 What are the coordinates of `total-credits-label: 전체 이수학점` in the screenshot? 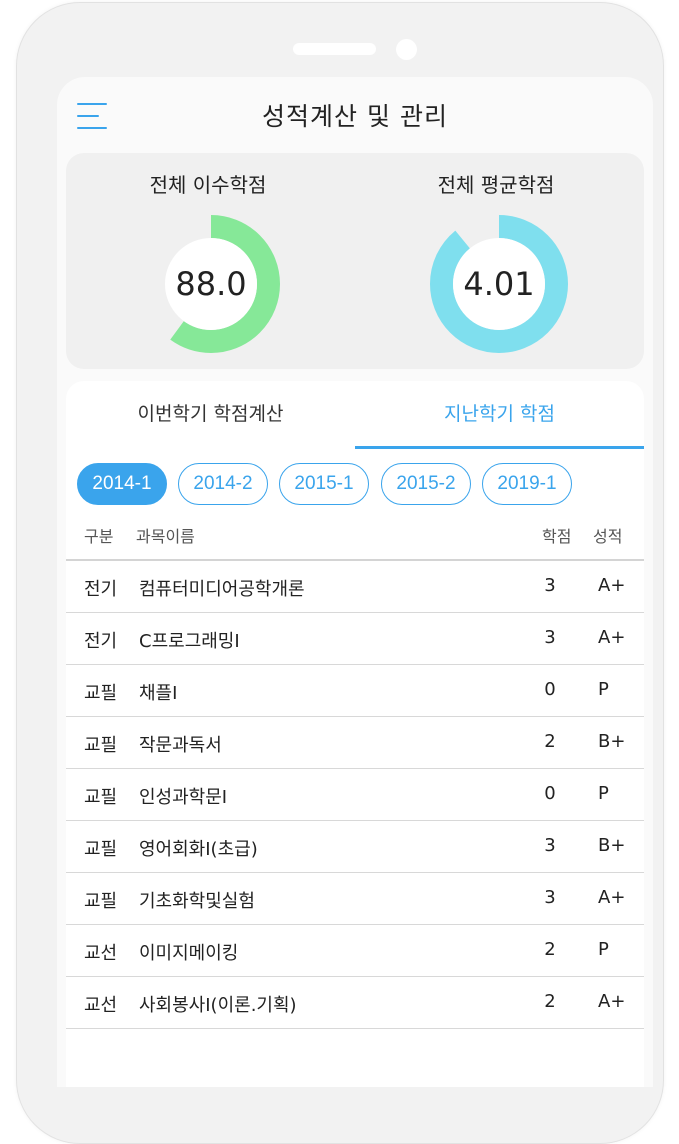 It's located at (208, 185).